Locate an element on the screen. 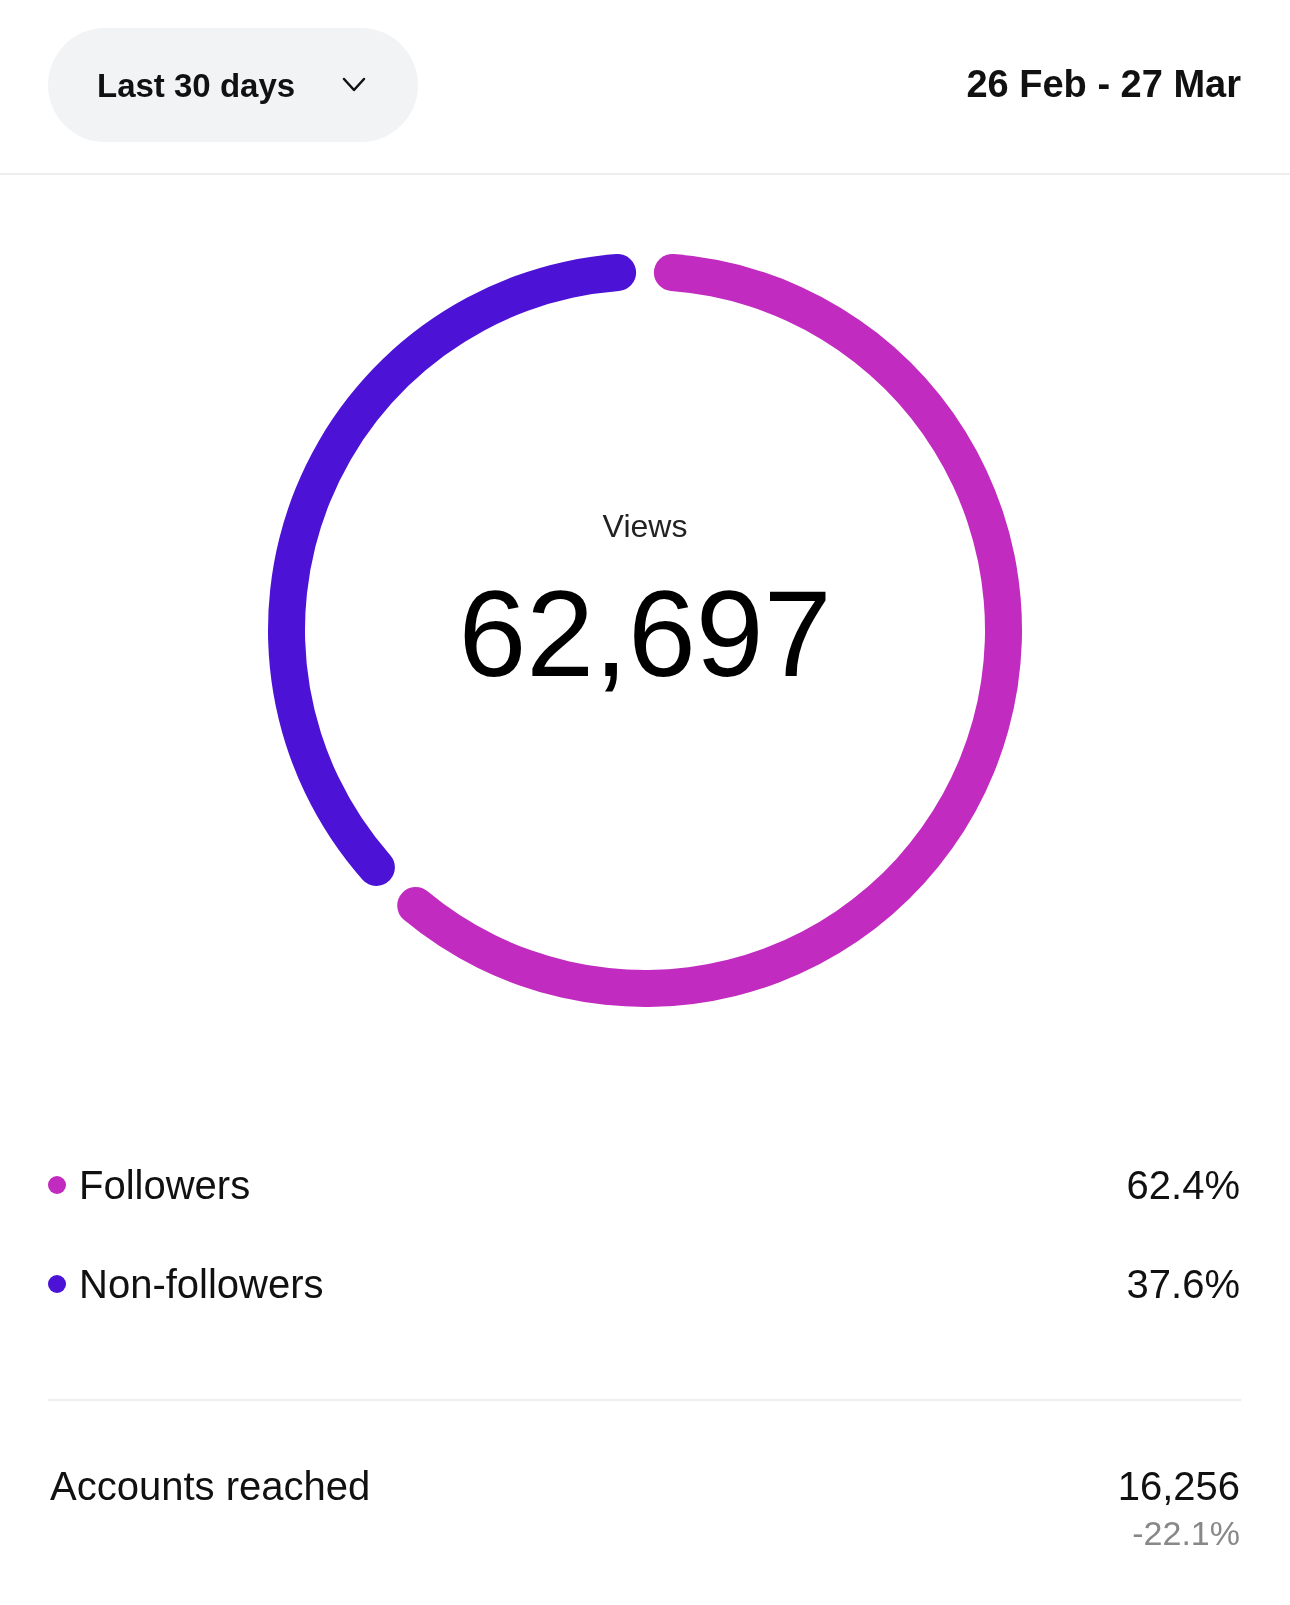 This screenshot has width=1290, height=1605. legend-label: Non-followers is located at coordinates (201, 1284).